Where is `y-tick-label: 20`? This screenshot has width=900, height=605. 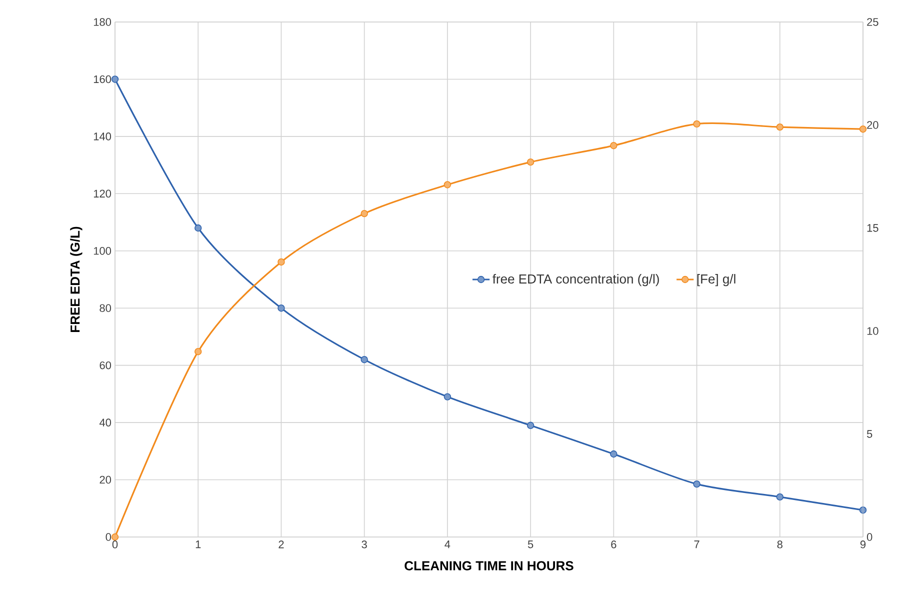
y-tick-label: 20 is located at coordinates (106, 480).